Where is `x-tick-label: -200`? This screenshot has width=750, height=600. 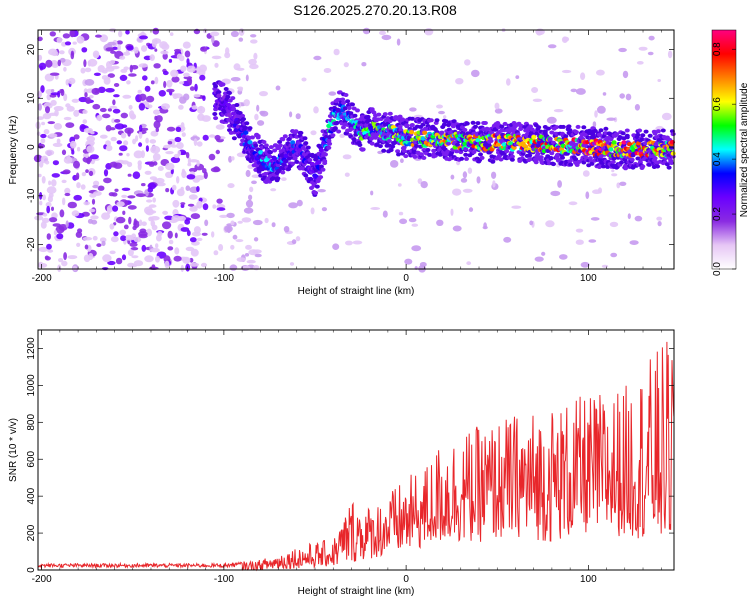
x-tick-label: -200 is located at coordinates (42, 579).